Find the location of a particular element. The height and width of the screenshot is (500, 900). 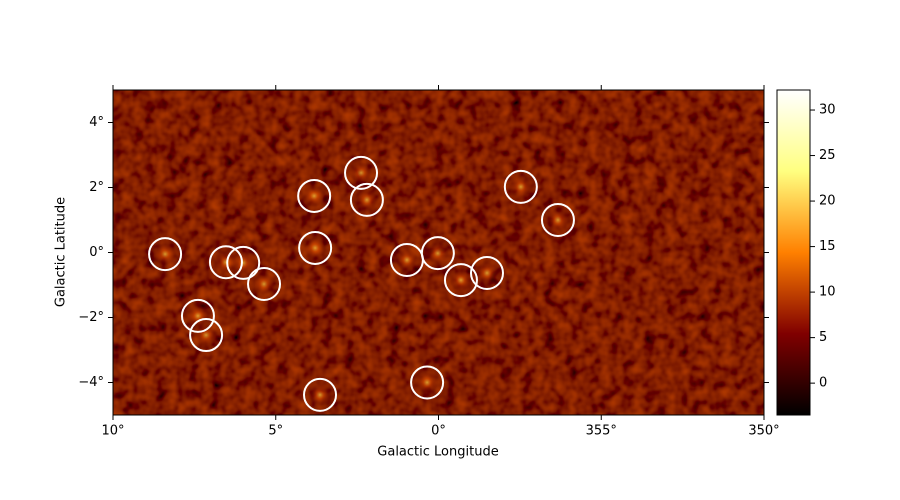

colorbar-tick-label: 0 is located at coordinates (823, 383).